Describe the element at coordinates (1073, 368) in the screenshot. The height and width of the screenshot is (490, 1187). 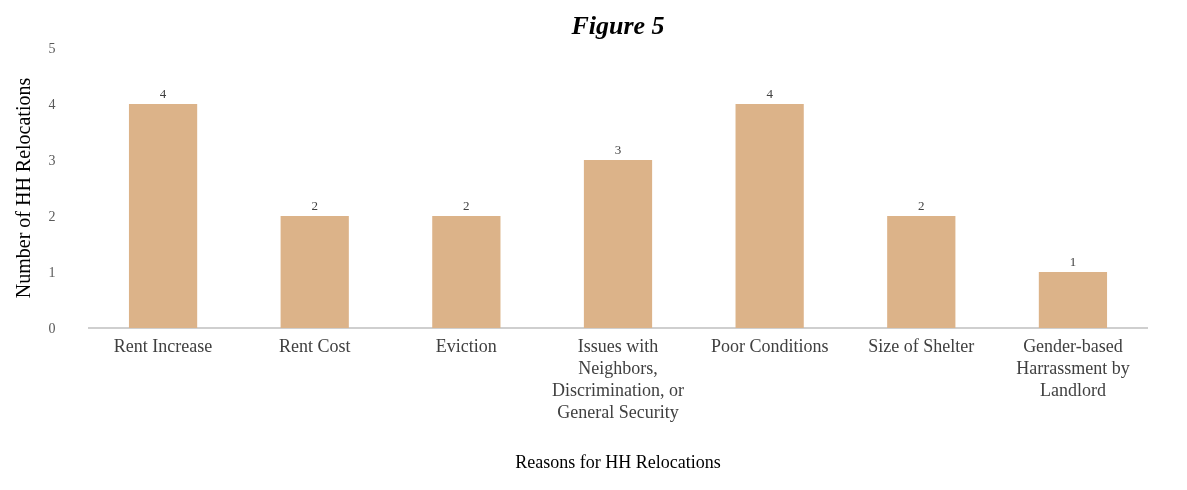
I see `x-tick-label: Gender-based Harrassment by Landlord` at that location.